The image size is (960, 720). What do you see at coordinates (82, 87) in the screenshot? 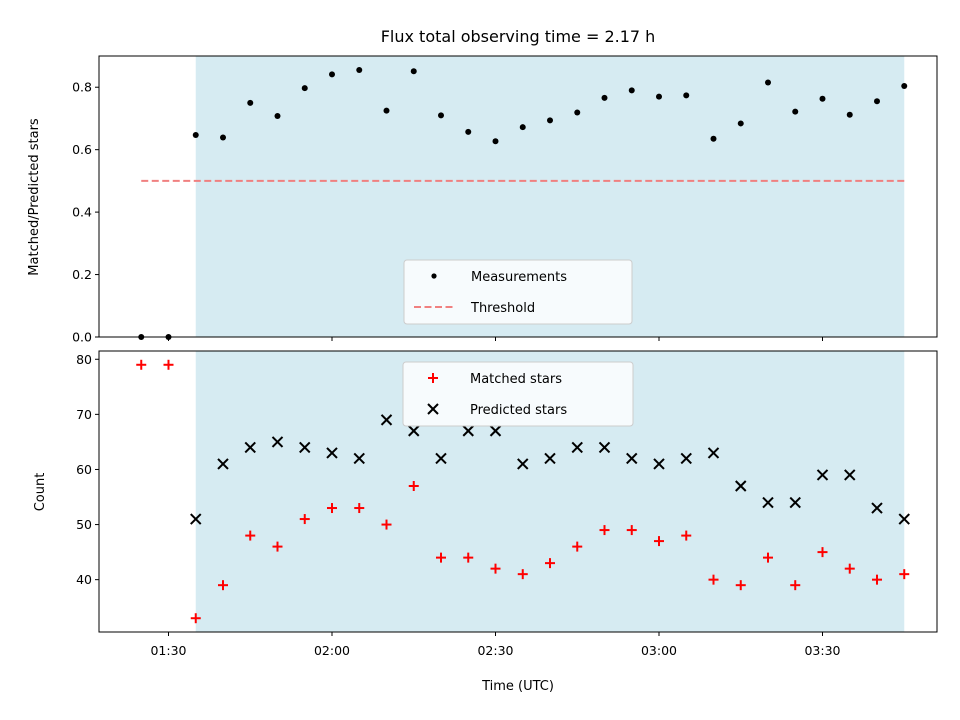
I see `top-y-tick-label: 0.8` at bounding box center [82, 87].